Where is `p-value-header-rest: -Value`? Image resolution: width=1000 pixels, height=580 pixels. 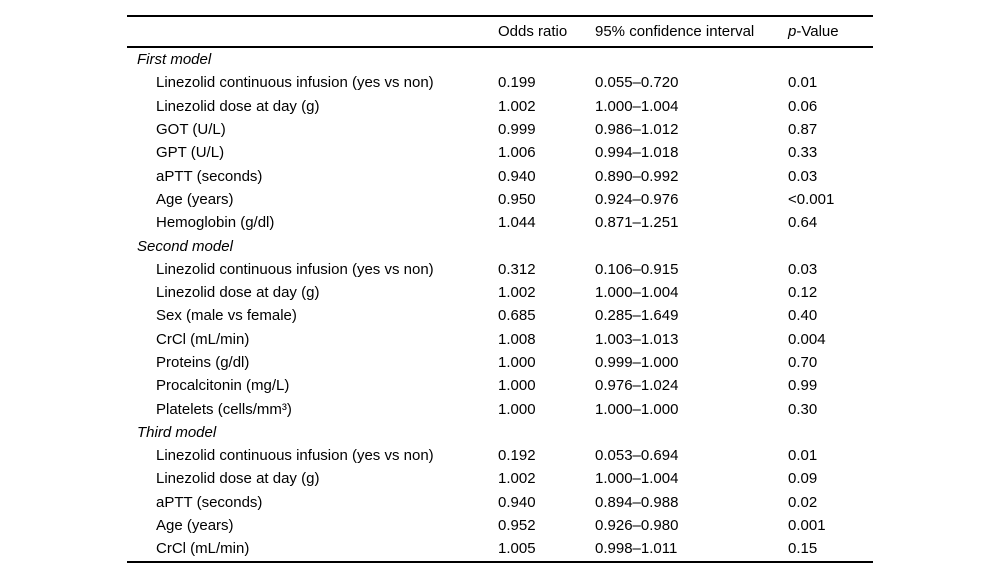
p-value-header-rest: -Value is located at coordinates (817, 31).